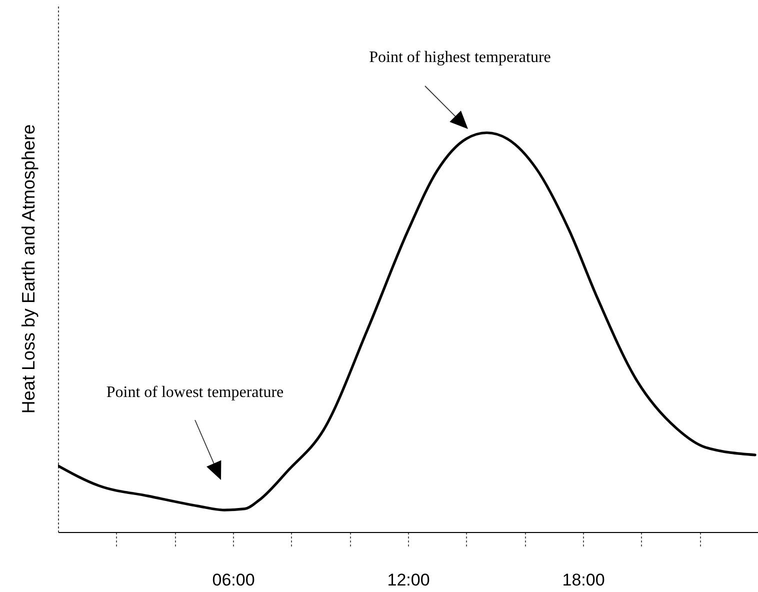  What do you see at coordinates (583, 580) in the screenshot?
I see `x-tick-label: 18:00` at bounding box center [583, 580].